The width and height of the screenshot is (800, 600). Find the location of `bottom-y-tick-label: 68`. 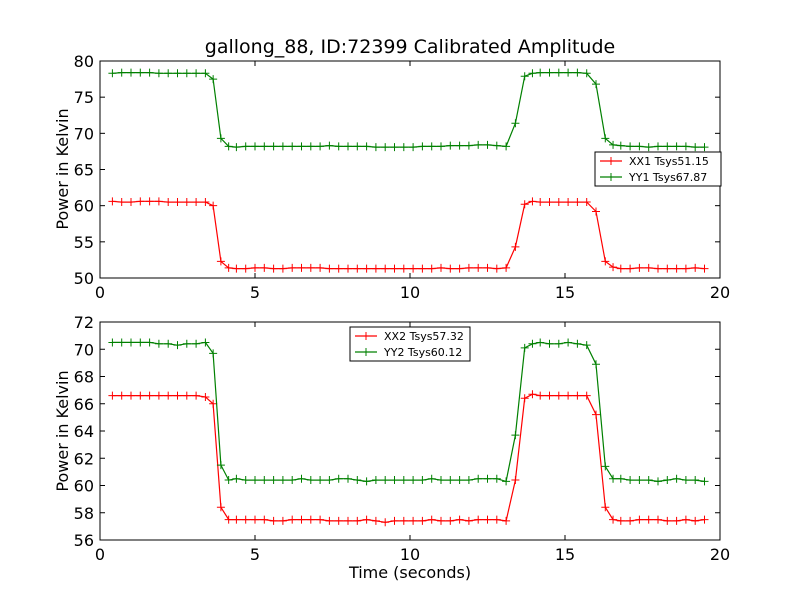

bottom-y-tick-label: 68 is located at coordinates (84, 377).